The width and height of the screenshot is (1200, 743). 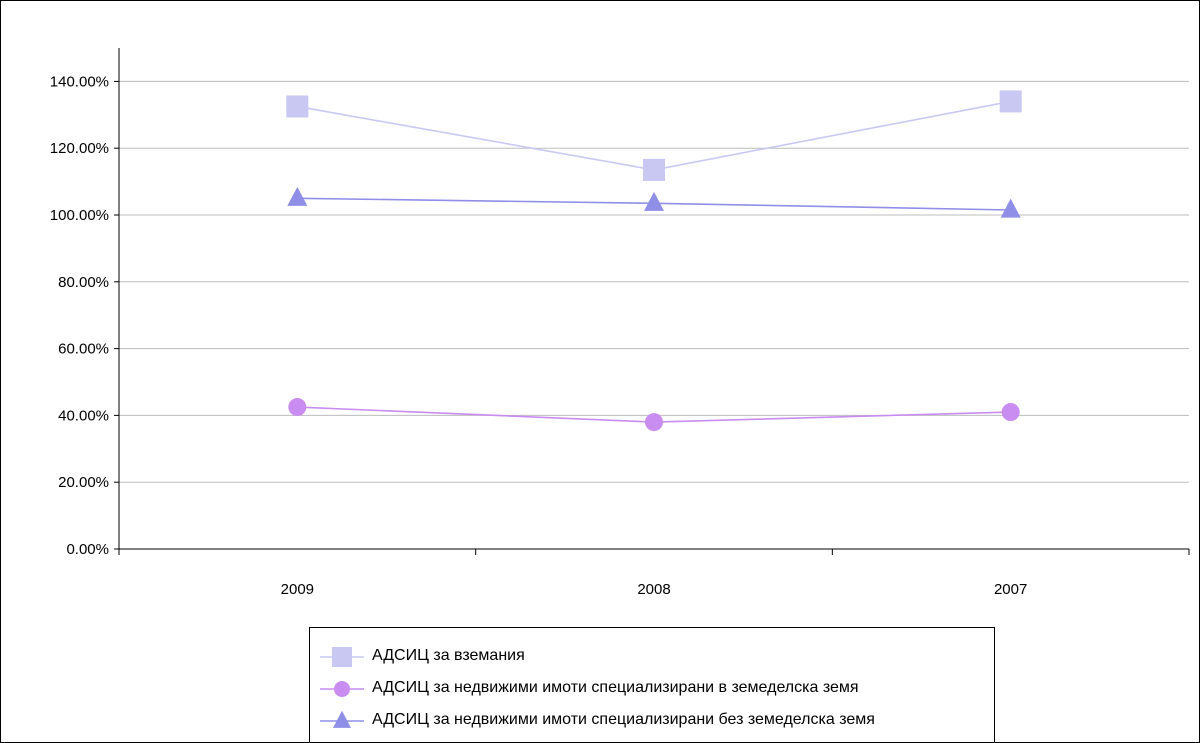 I want to click on y-tick-label: 20.00%, so click(x=83, y=482).